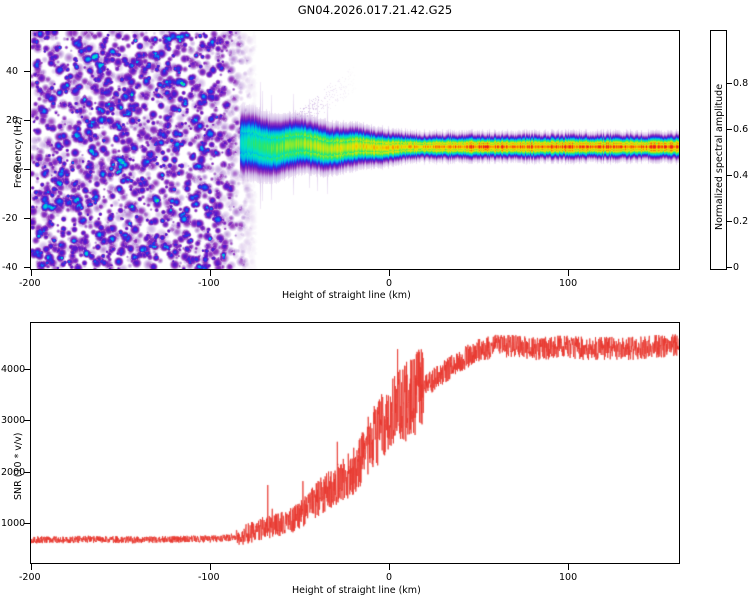 Image resolution: width=750 pixels, height=600 pixels. I want to click on snr-ytick-3000: 3000, so click(13, 420).